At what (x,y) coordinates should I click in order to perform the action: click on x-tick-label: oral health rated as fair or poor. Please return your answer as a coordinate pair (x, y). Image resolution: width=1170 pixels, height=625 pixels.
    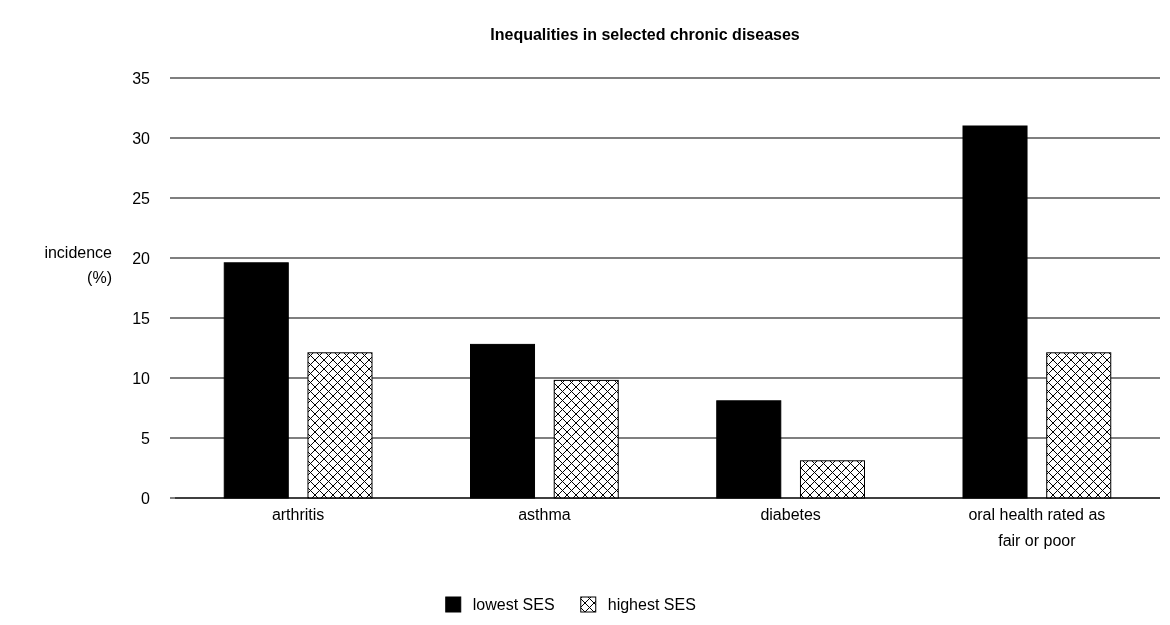
    Looking at the image, I should click on (1037, 527).